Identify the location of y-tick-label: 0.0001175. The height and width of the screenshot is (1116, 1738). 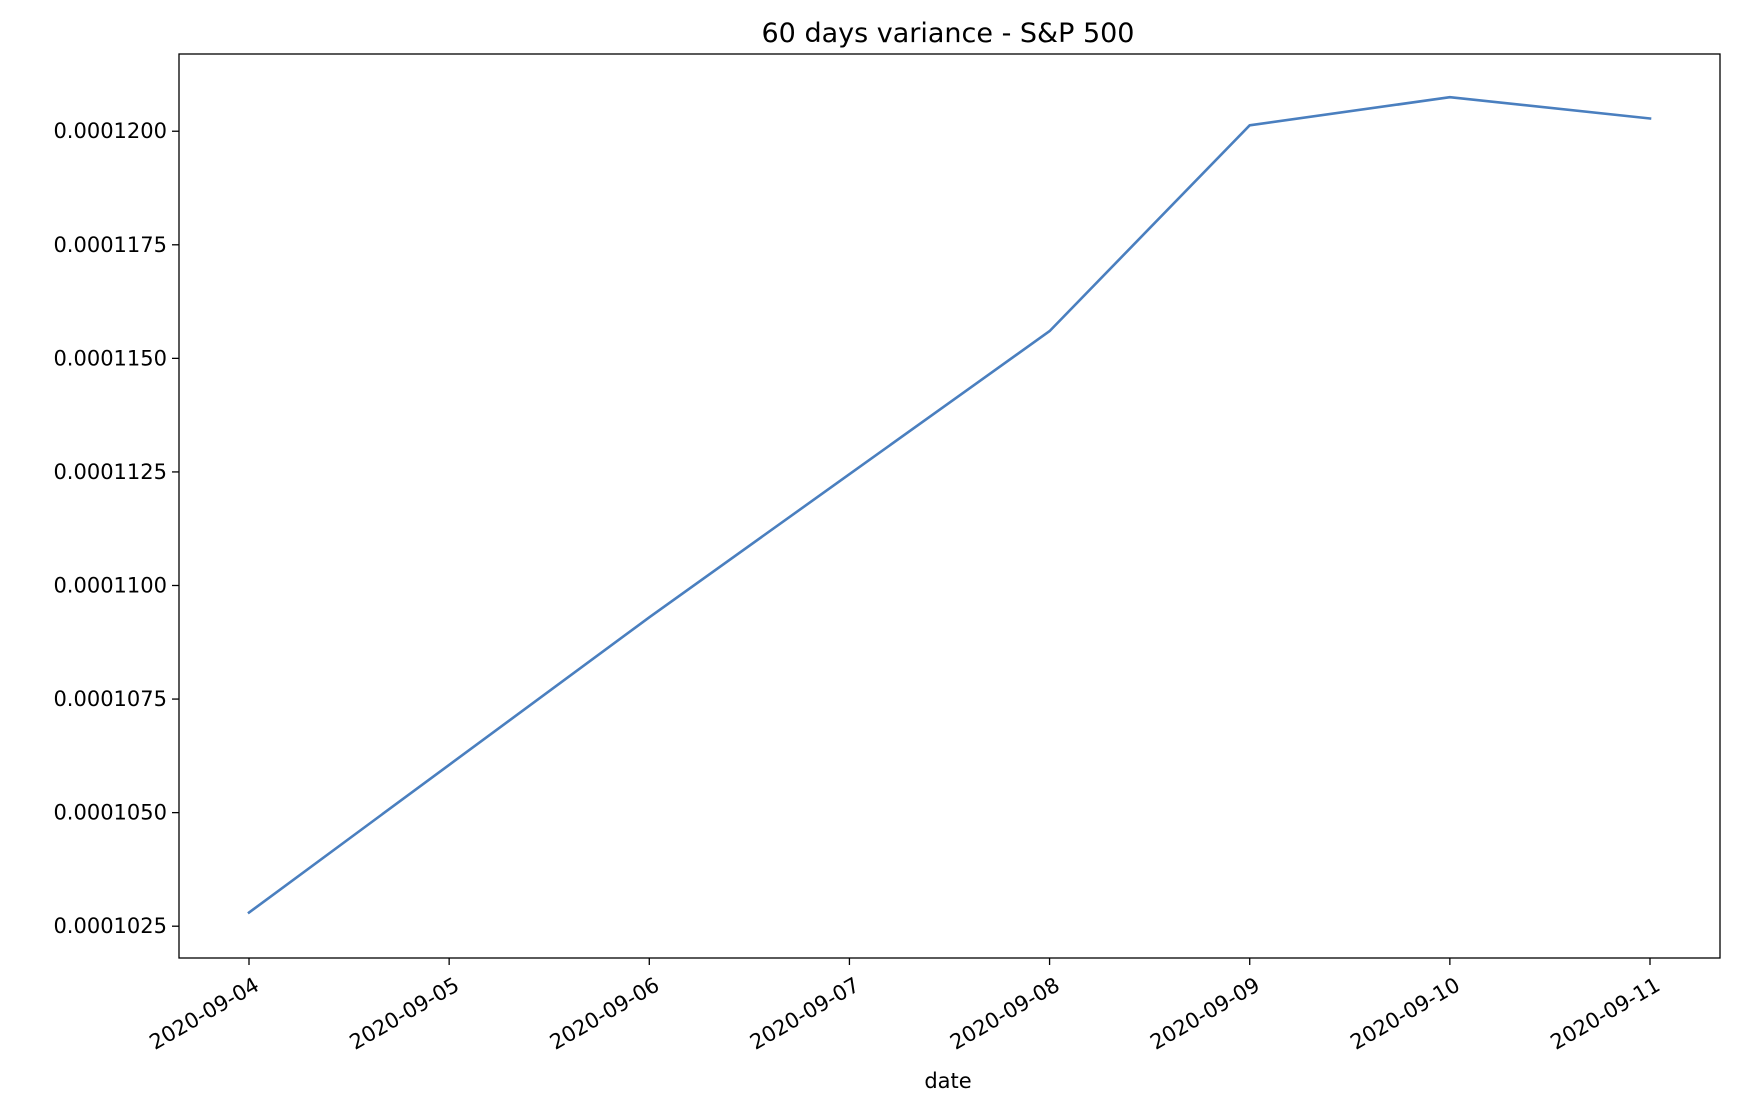
(110, 245).